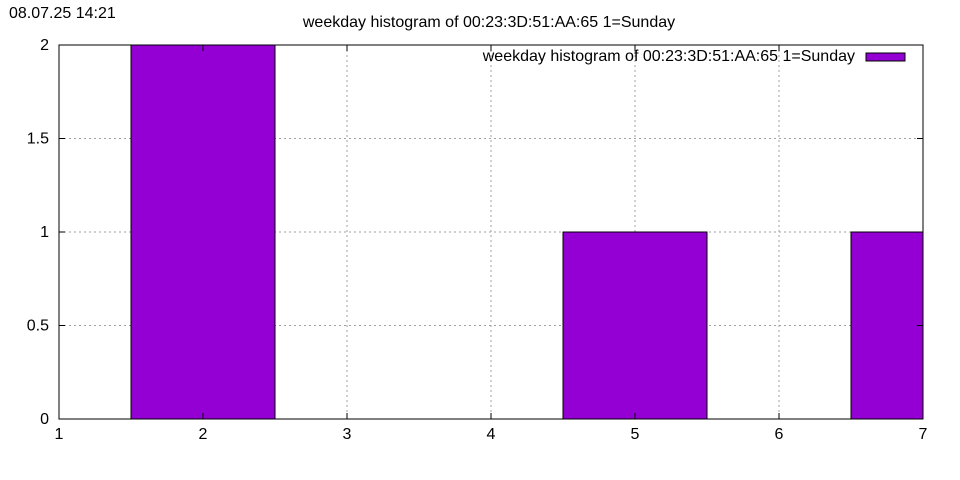 The image size is (960, 480). I want to click on x-tick-label: 7, so click(923, 434).